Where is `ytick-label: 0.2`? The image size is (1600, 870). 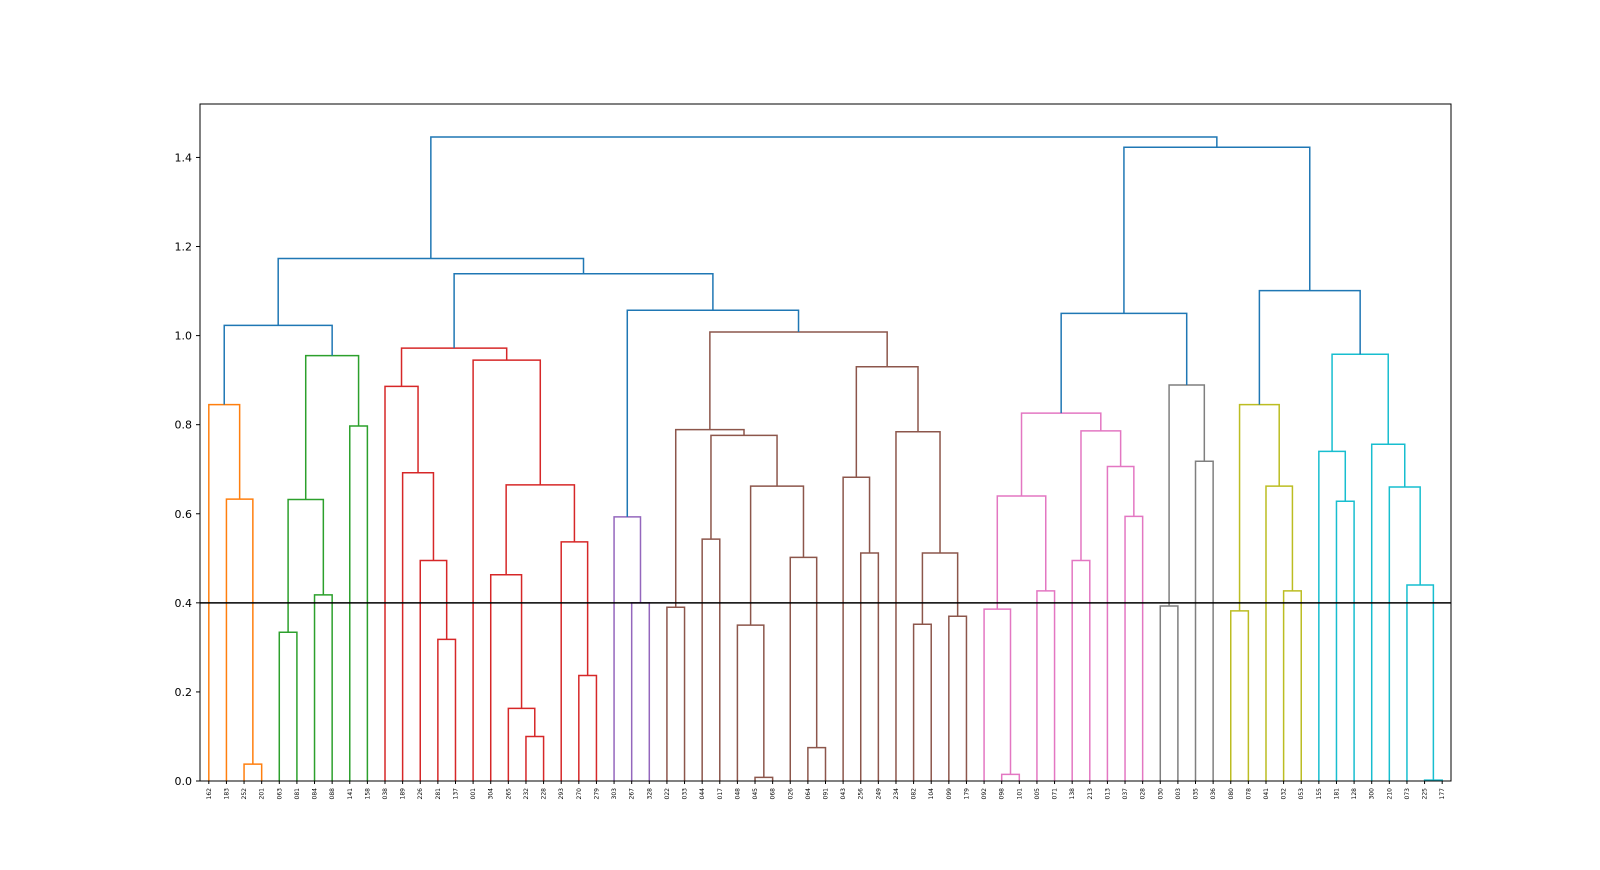 ytick-label: 0.2 is located at coordinates (184, 692).